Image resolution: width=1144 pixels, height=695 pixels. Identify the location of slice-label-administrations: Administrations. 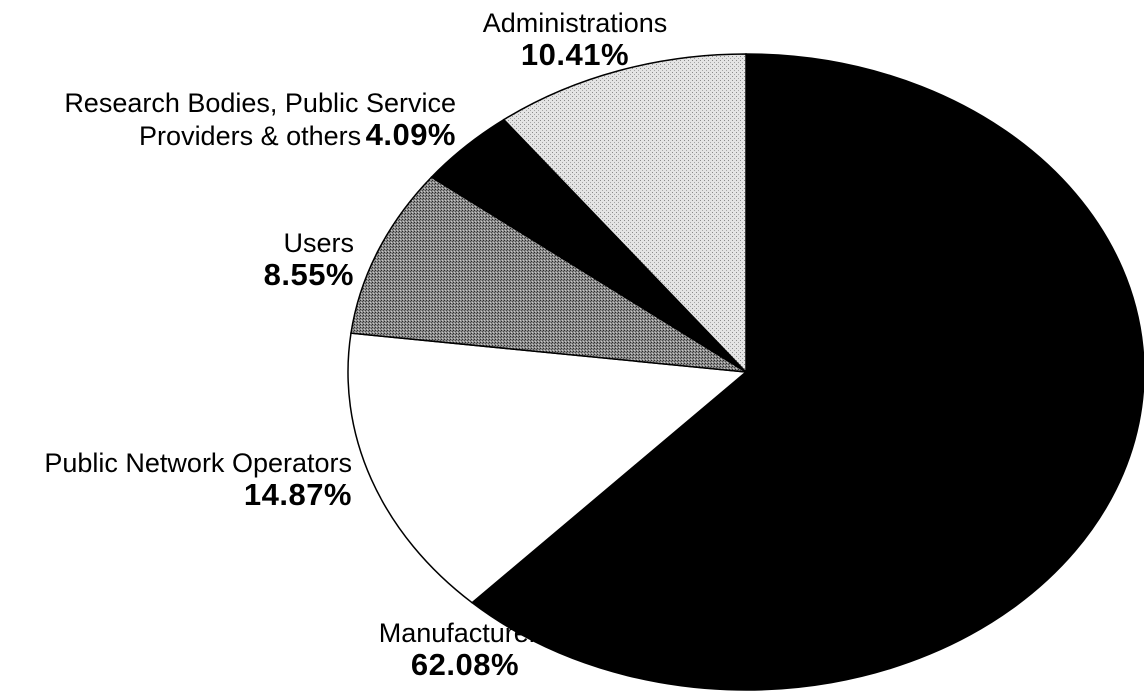
(575, 23).